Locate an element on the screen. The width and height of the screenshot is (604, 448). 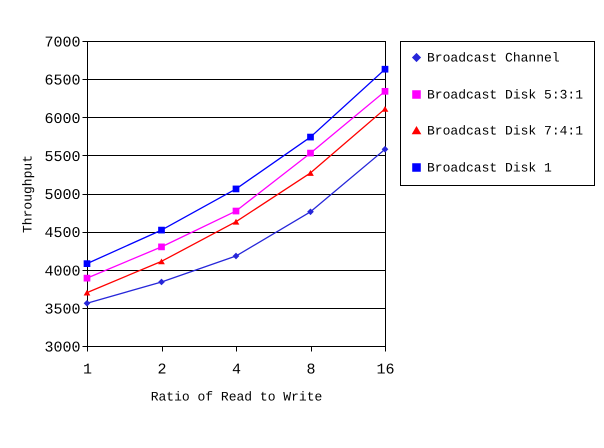
legend-label: Broadcast Disk 1 is located at coordinates (489, 168).